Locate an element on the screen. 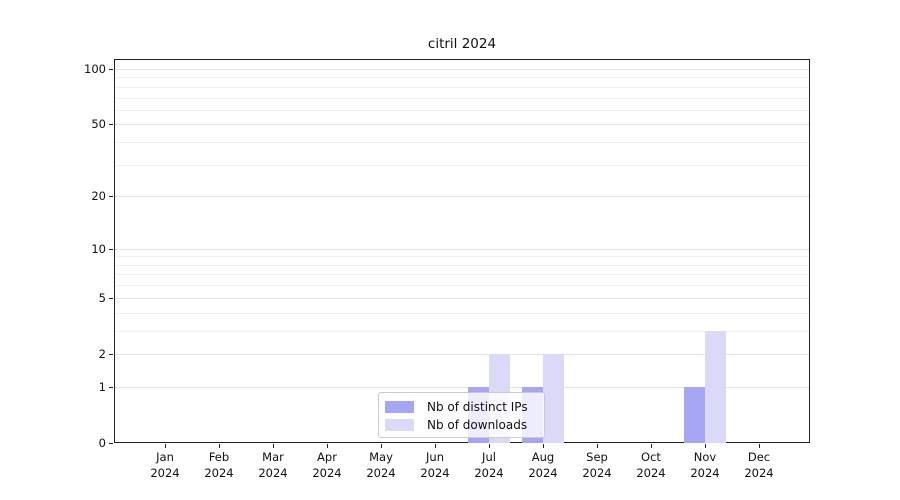 This screenshot has width=900, height=500. y-tick-label: 20 is located at coordinates (98, 196).